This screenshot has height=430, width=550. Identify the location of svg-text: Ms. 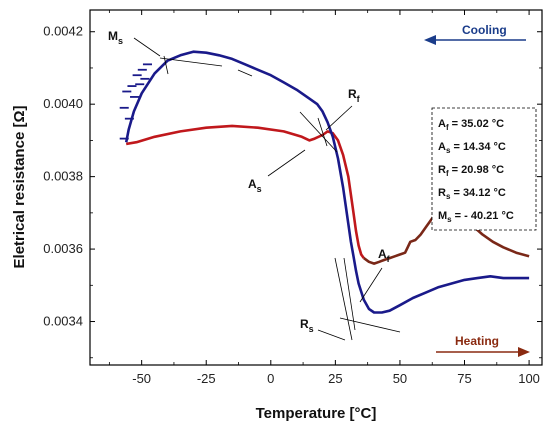
(115, 37).